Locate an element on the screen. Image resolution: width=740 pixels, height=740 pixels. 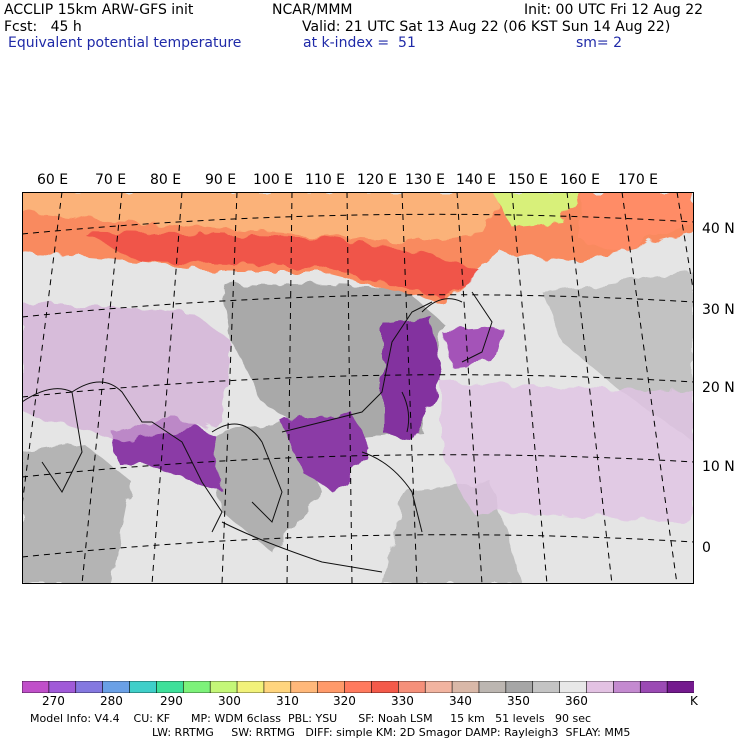
smoothing-info: sm= 2 is located at coordinates (599, 43).